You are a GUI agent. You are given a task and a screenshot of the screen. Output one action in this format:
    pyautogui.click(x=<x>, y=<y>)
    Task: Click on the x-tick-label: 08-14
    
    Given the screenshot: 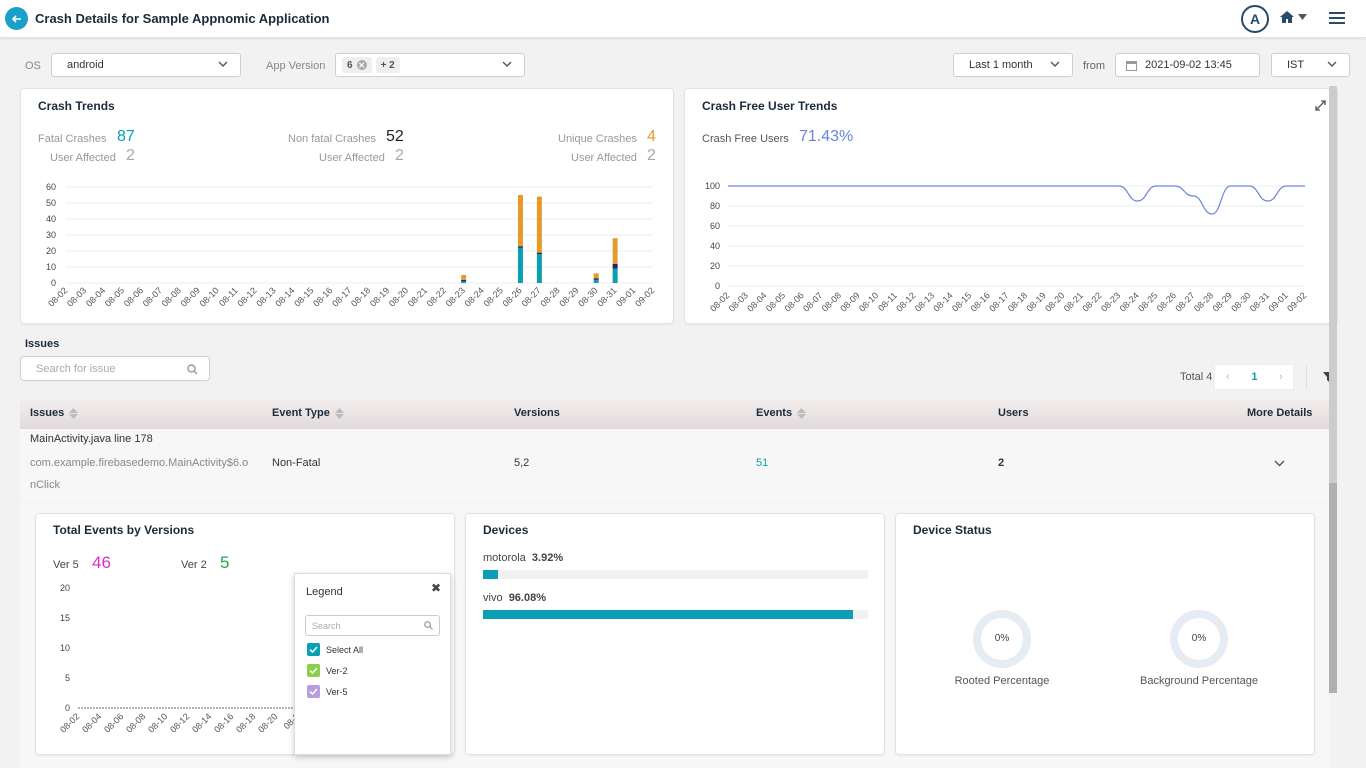 What is the action you would take?
    pyautogui.click(x=201, y=722)
    